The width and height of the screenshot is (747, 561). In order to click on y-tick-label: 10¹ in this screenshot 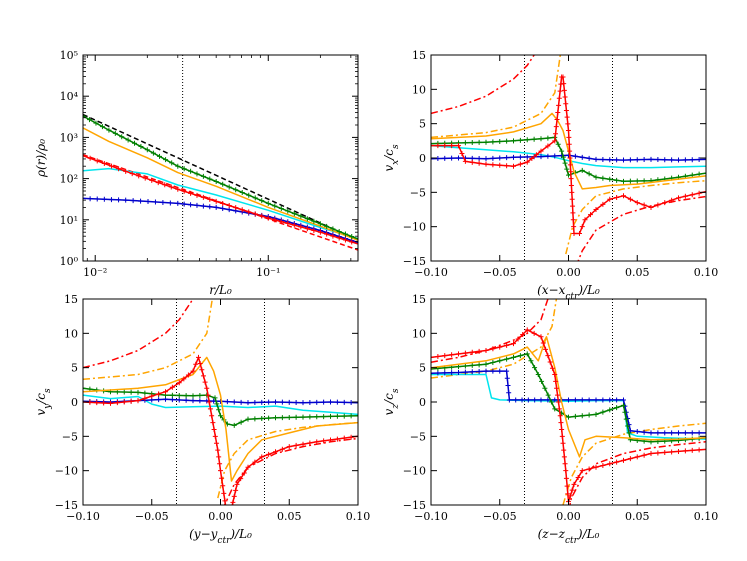, I will do `click(69, 220)`.